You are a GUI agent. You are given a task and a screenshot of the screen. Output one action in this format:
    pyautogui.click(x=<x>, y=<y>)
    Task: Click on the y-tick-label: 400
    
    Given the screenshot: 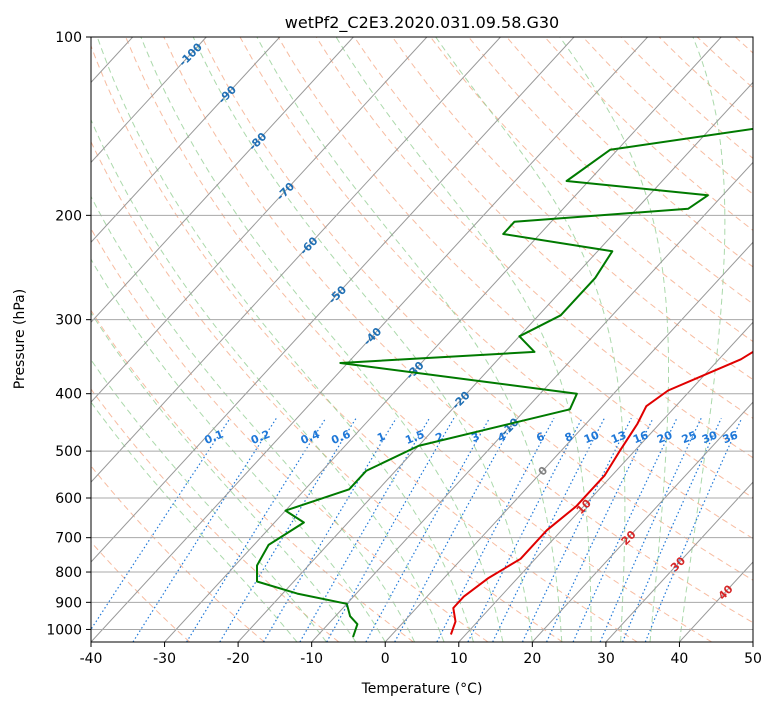 What is the action you would take?
    pyautogui.click(x=68, y=395)
    